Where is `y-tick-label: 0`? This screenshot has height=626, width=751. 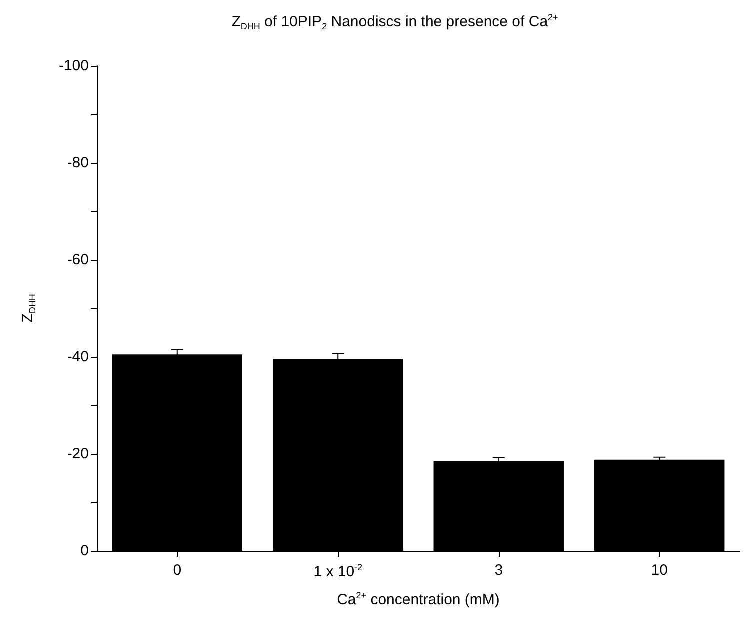
y-tick-label: 0 is located at coordinates (84, 551).